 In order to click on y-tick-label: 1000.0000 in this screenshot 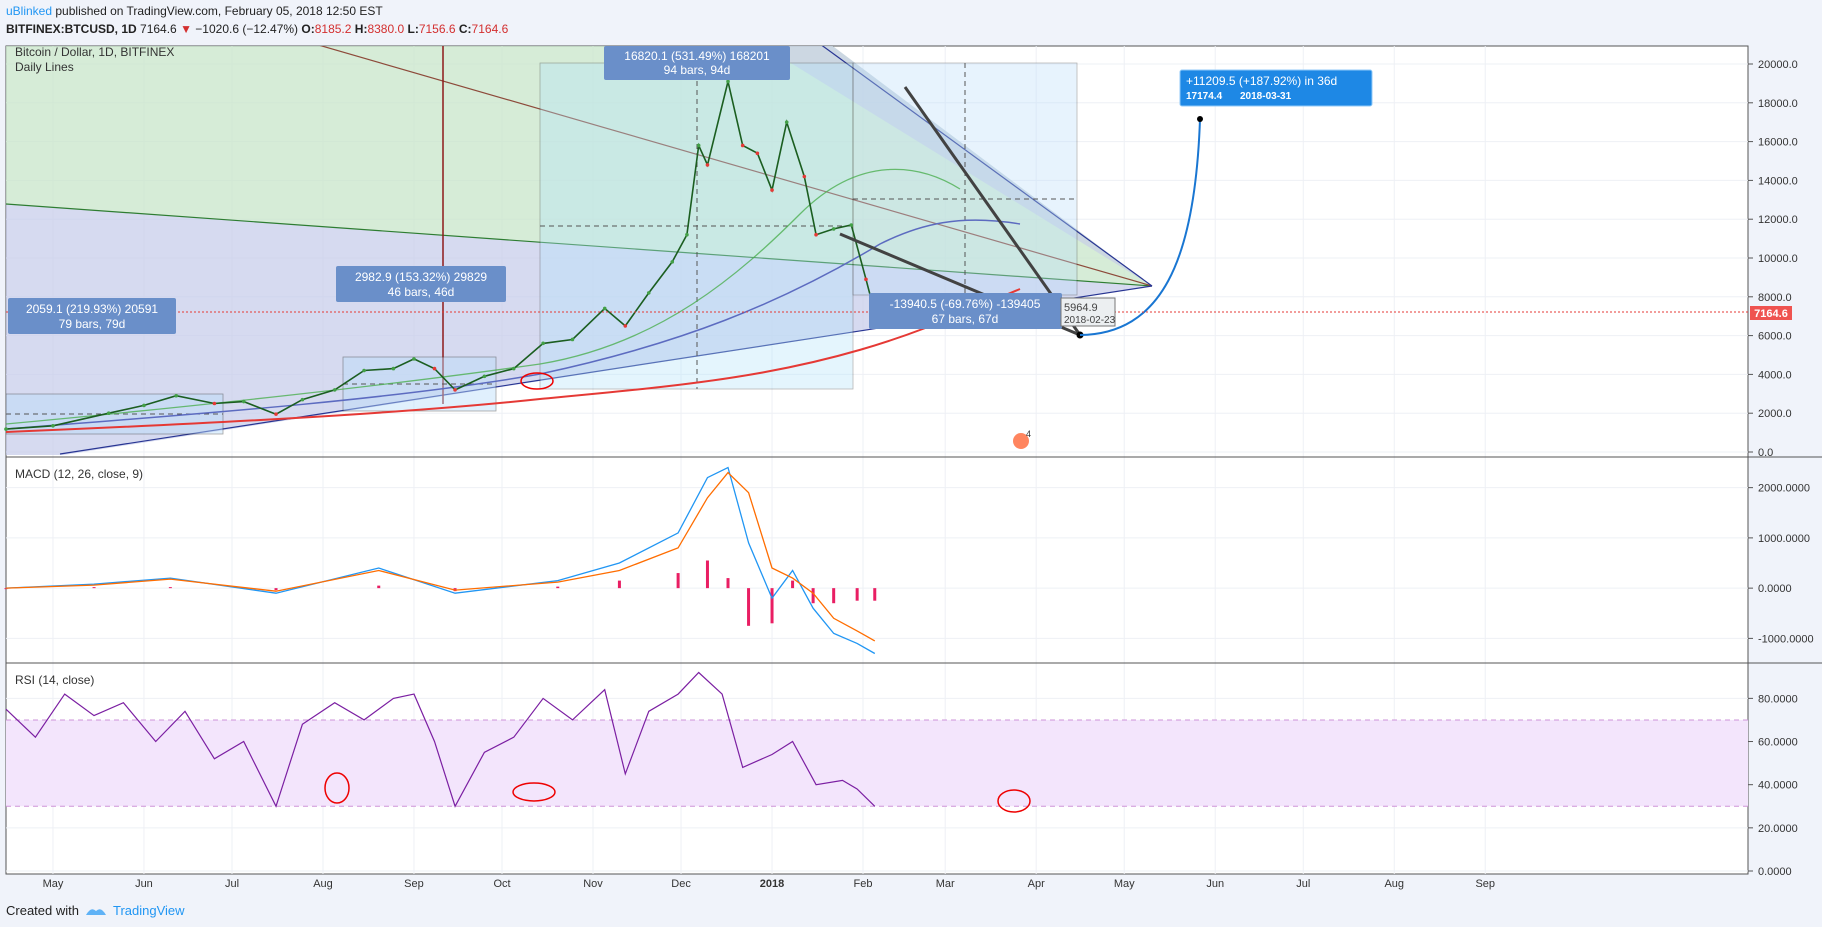, I will do `click(1784, 539)`.